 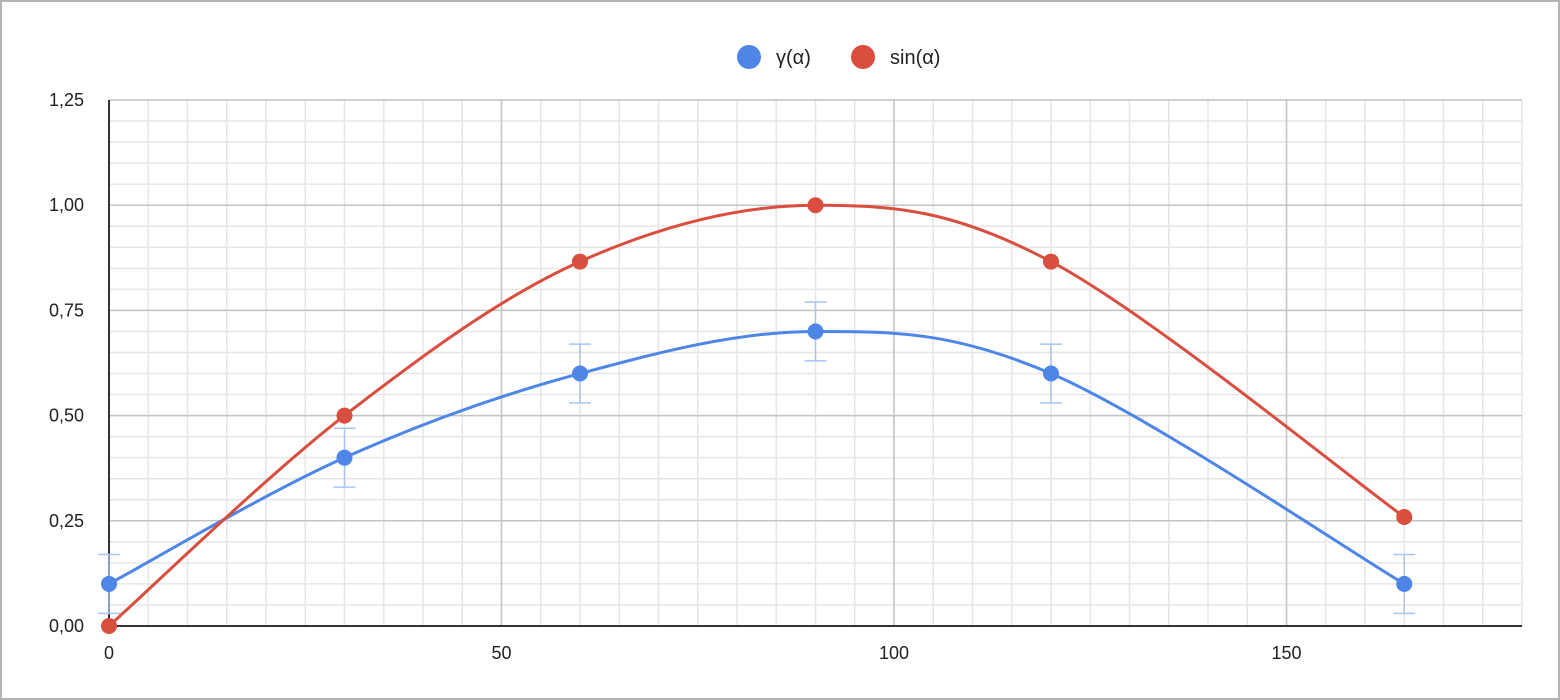 I want to click on legend-item: γ(α), so click(x=774, y=57).